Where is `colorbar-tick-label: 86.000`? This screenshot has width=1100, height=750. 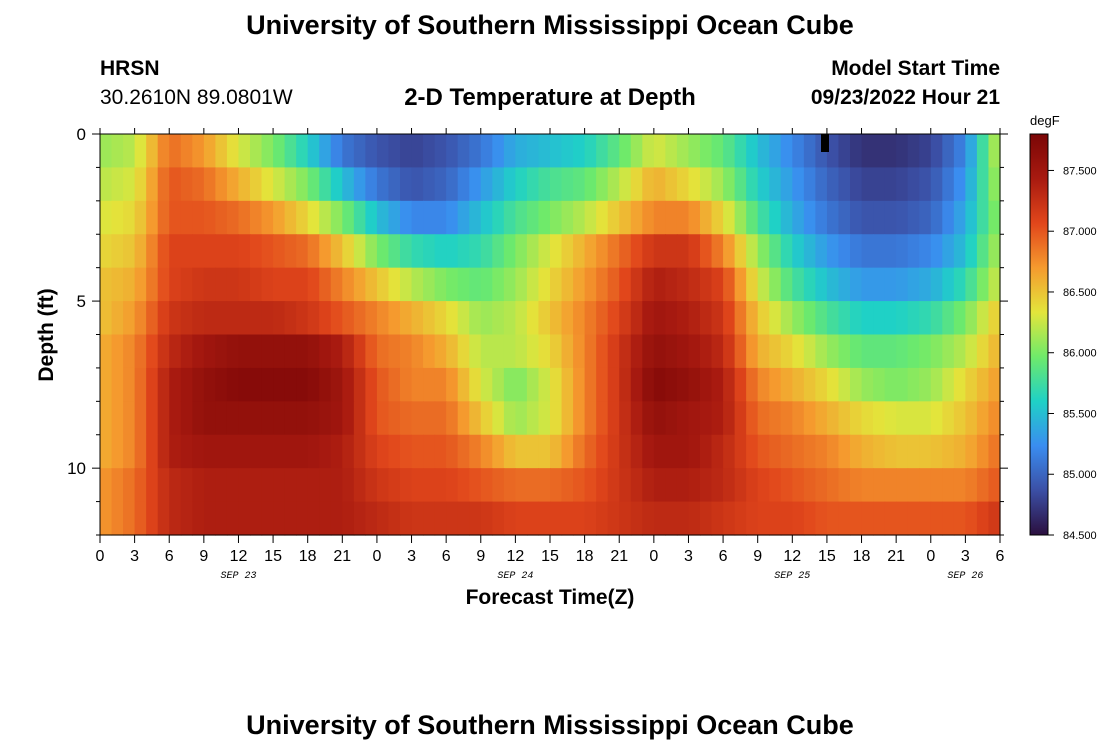 colorbar-tick-label: 86.000 is located at coordinates (1080, 354).